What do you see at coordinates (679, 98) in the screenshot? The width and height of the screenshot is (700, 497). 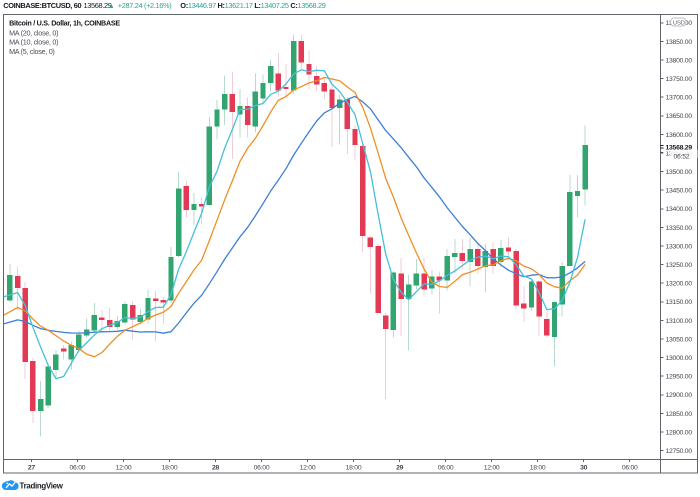 I see `svg-text: 13700.00` at bounding box center [679, 98].